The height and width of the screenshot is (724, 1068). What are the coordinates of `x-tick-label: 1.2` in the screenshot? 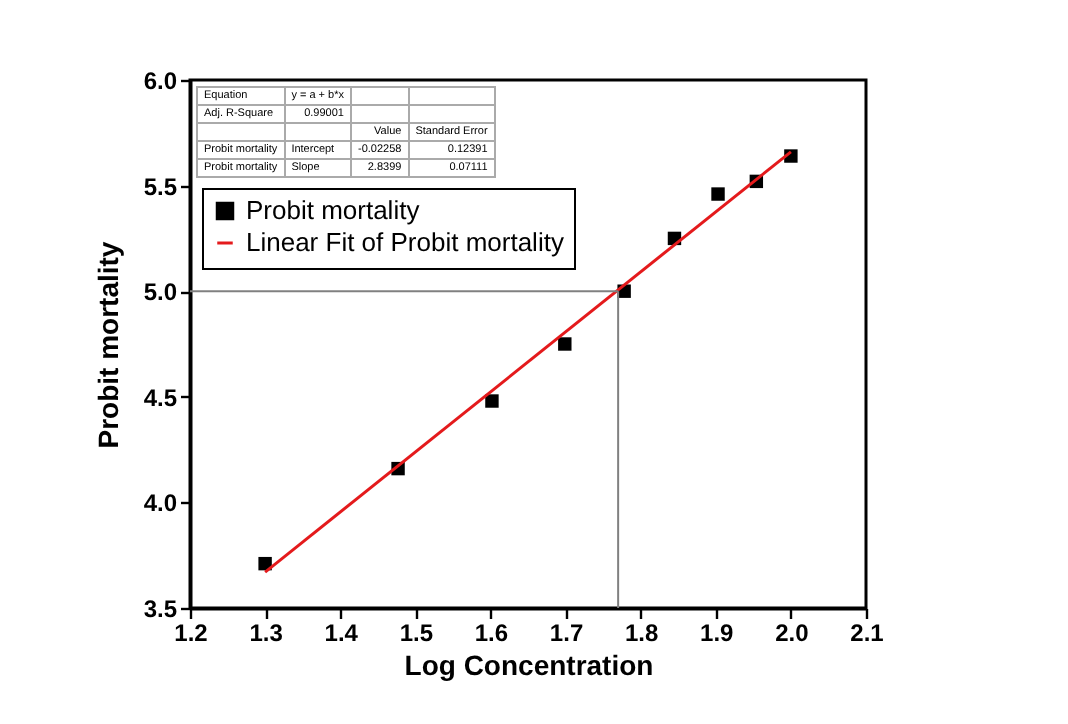 It's located at (191, 633).